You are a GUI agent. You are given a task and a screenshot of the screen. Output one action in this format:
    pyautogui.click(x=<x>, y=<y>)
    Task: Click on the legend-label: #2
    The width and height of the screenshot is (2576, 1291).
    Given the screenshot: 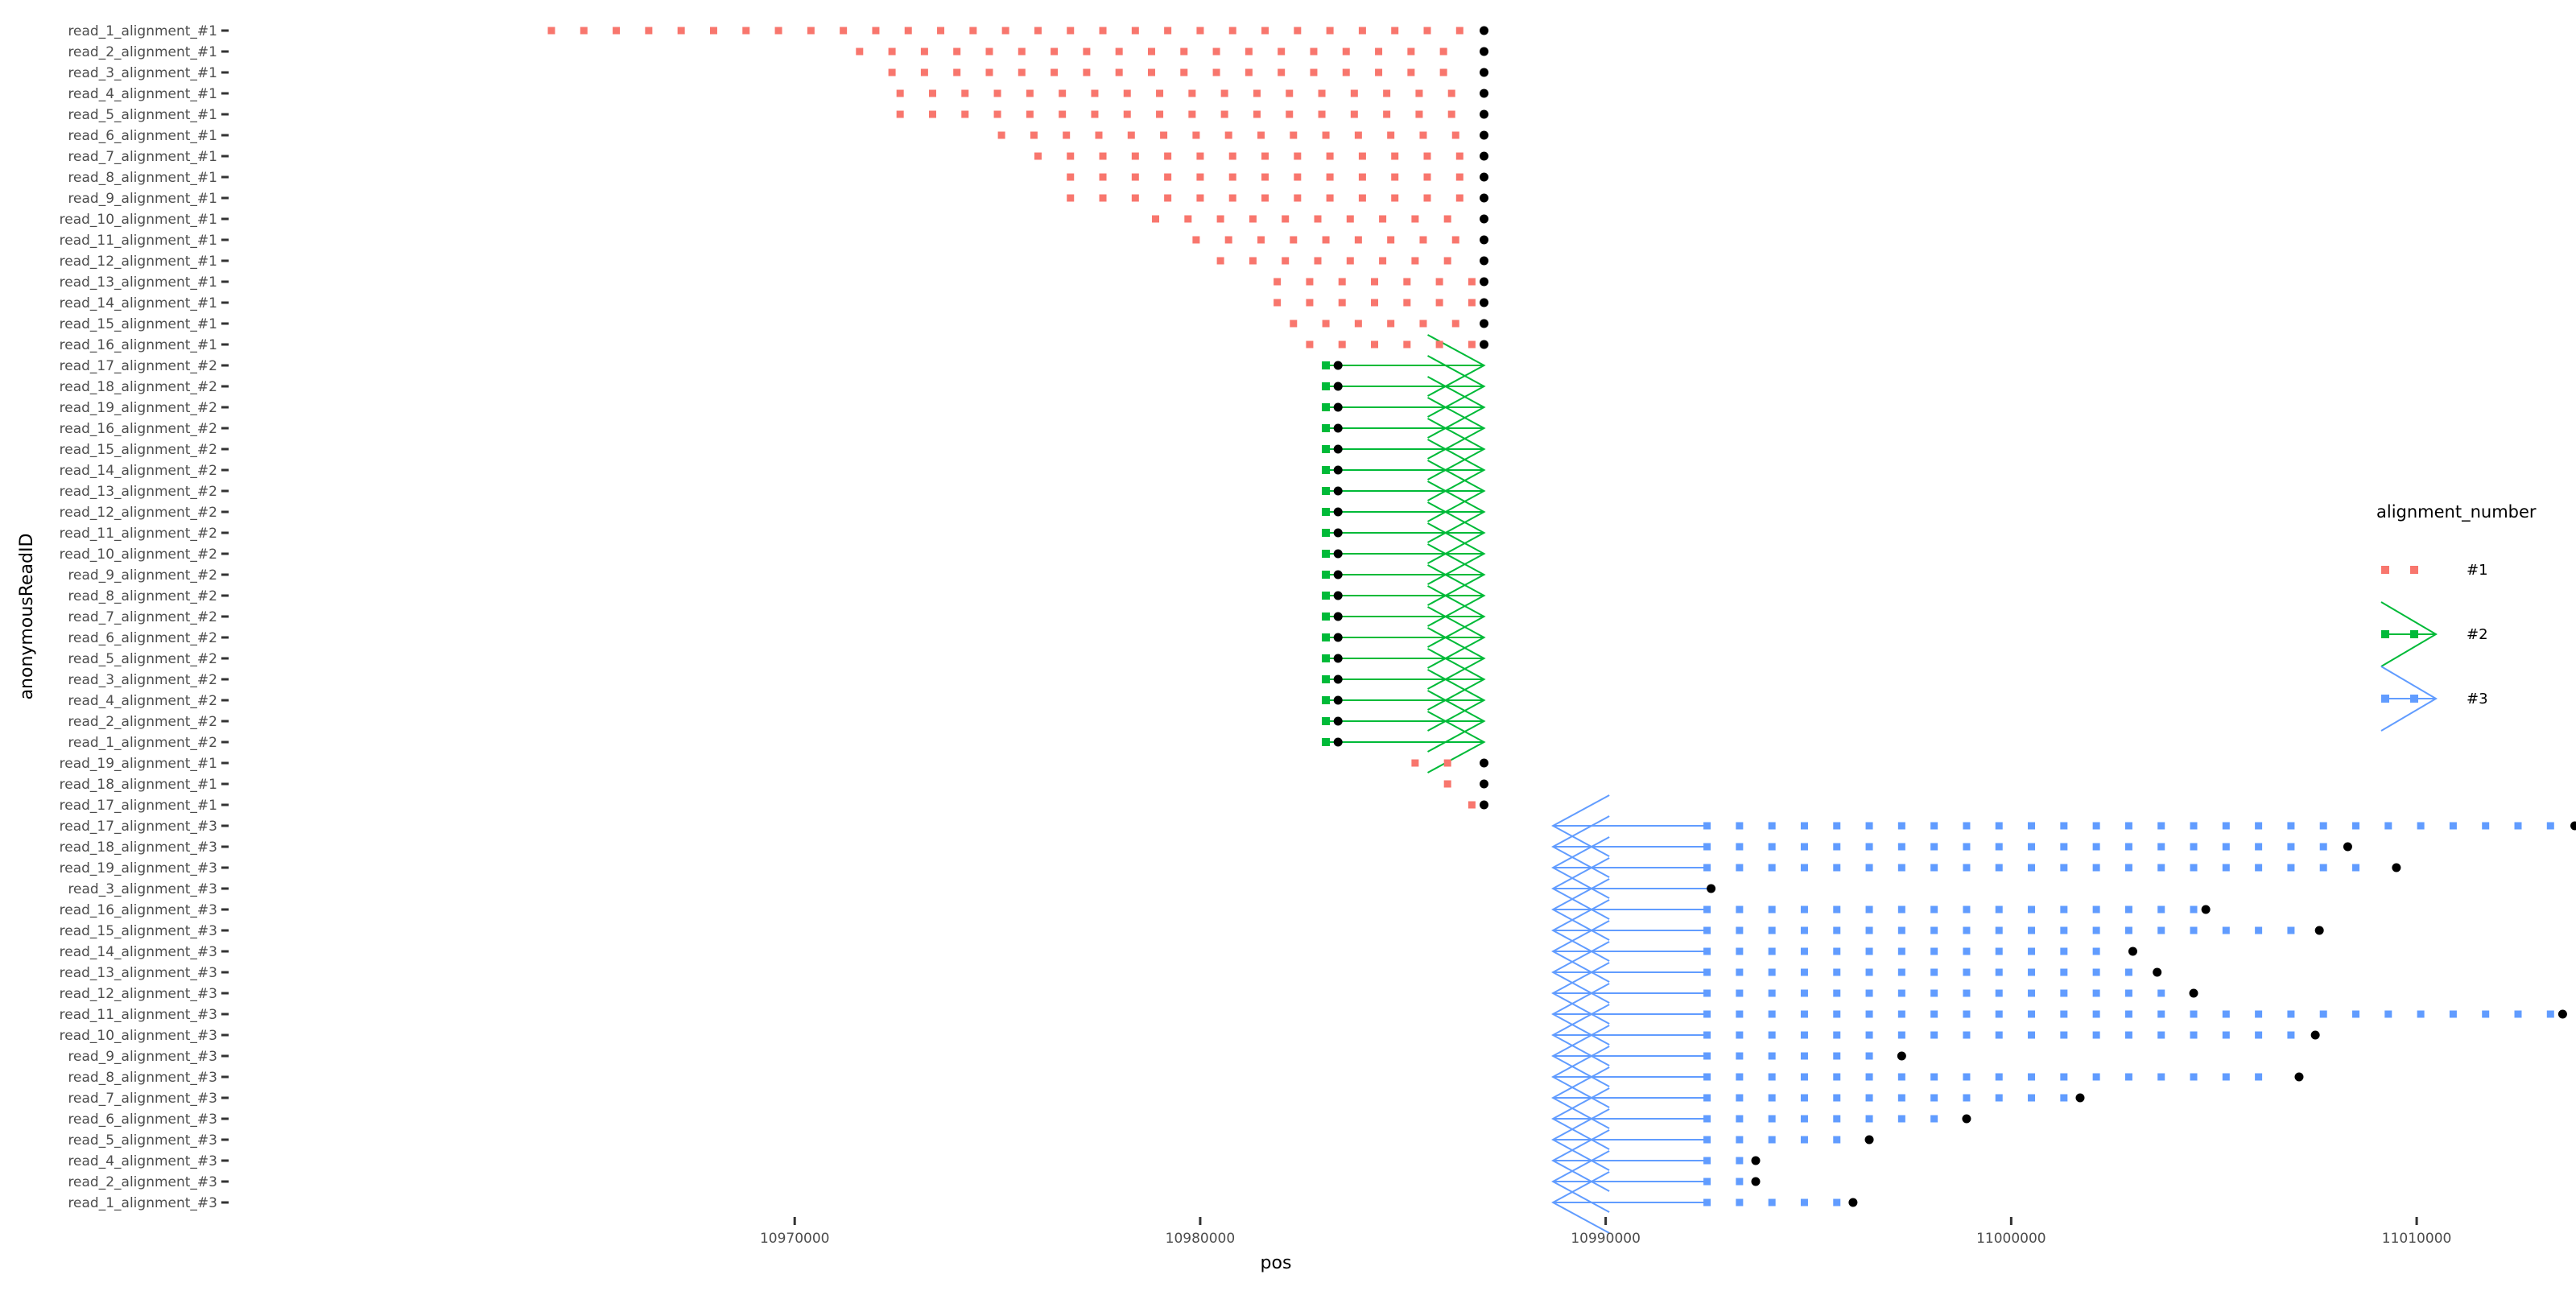 What is the action you would take?
    pyautogui.click(x=2477, y=634)
    